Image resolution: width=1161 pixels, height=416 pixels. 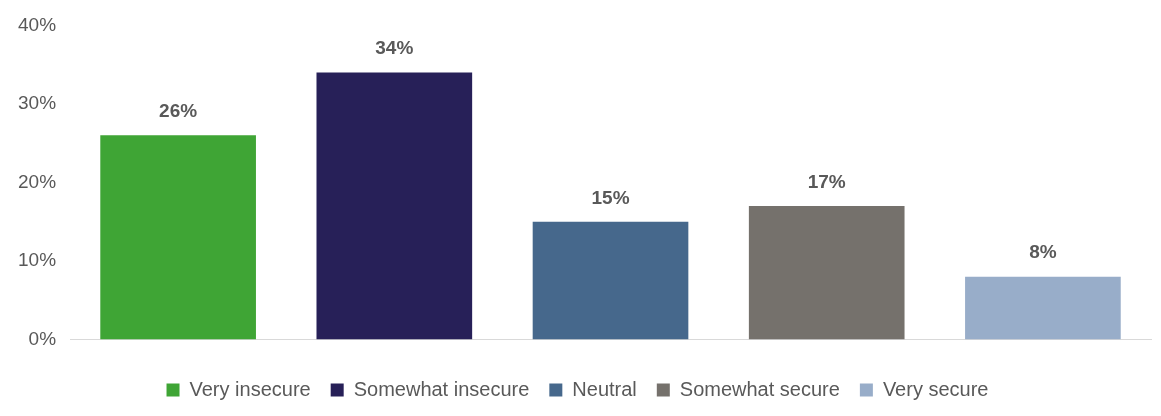 What do you see at coordinates (1043, 252) in the screenshot?
I see `data-label: 8%` at bounding box center [1043, 252].